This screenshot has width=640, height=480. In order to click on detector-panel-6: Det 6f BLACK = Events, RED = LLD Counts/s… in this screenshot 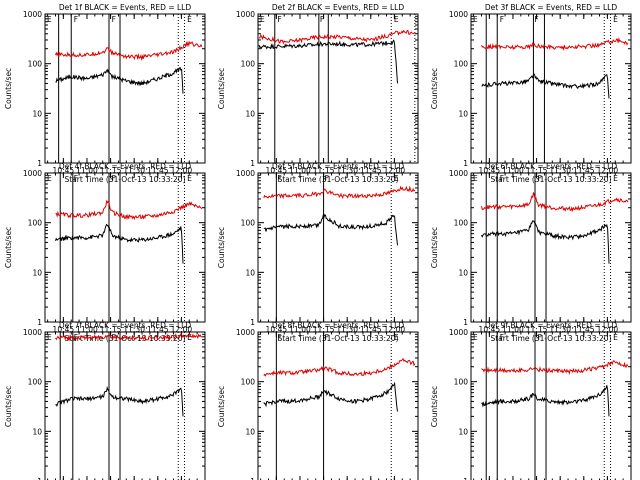, I will do `click(531, 252)`.